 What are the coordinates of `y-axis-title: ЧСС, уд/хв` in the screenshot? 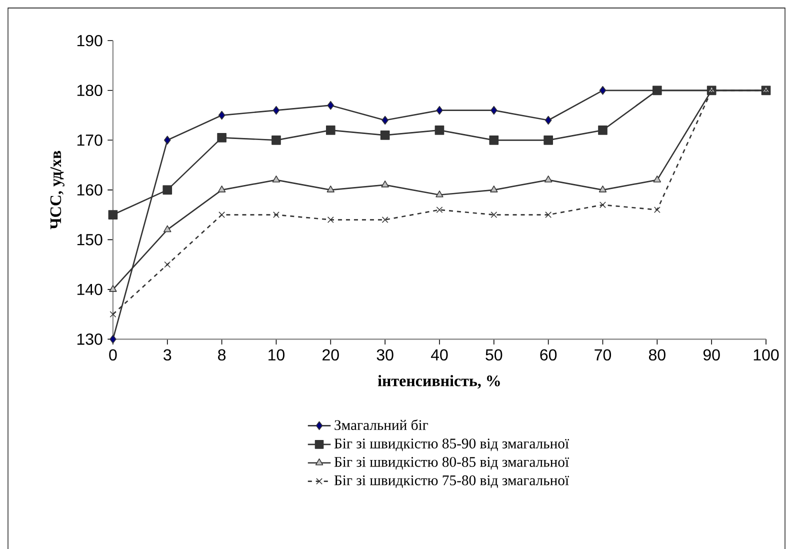 It's located at (57, 190).